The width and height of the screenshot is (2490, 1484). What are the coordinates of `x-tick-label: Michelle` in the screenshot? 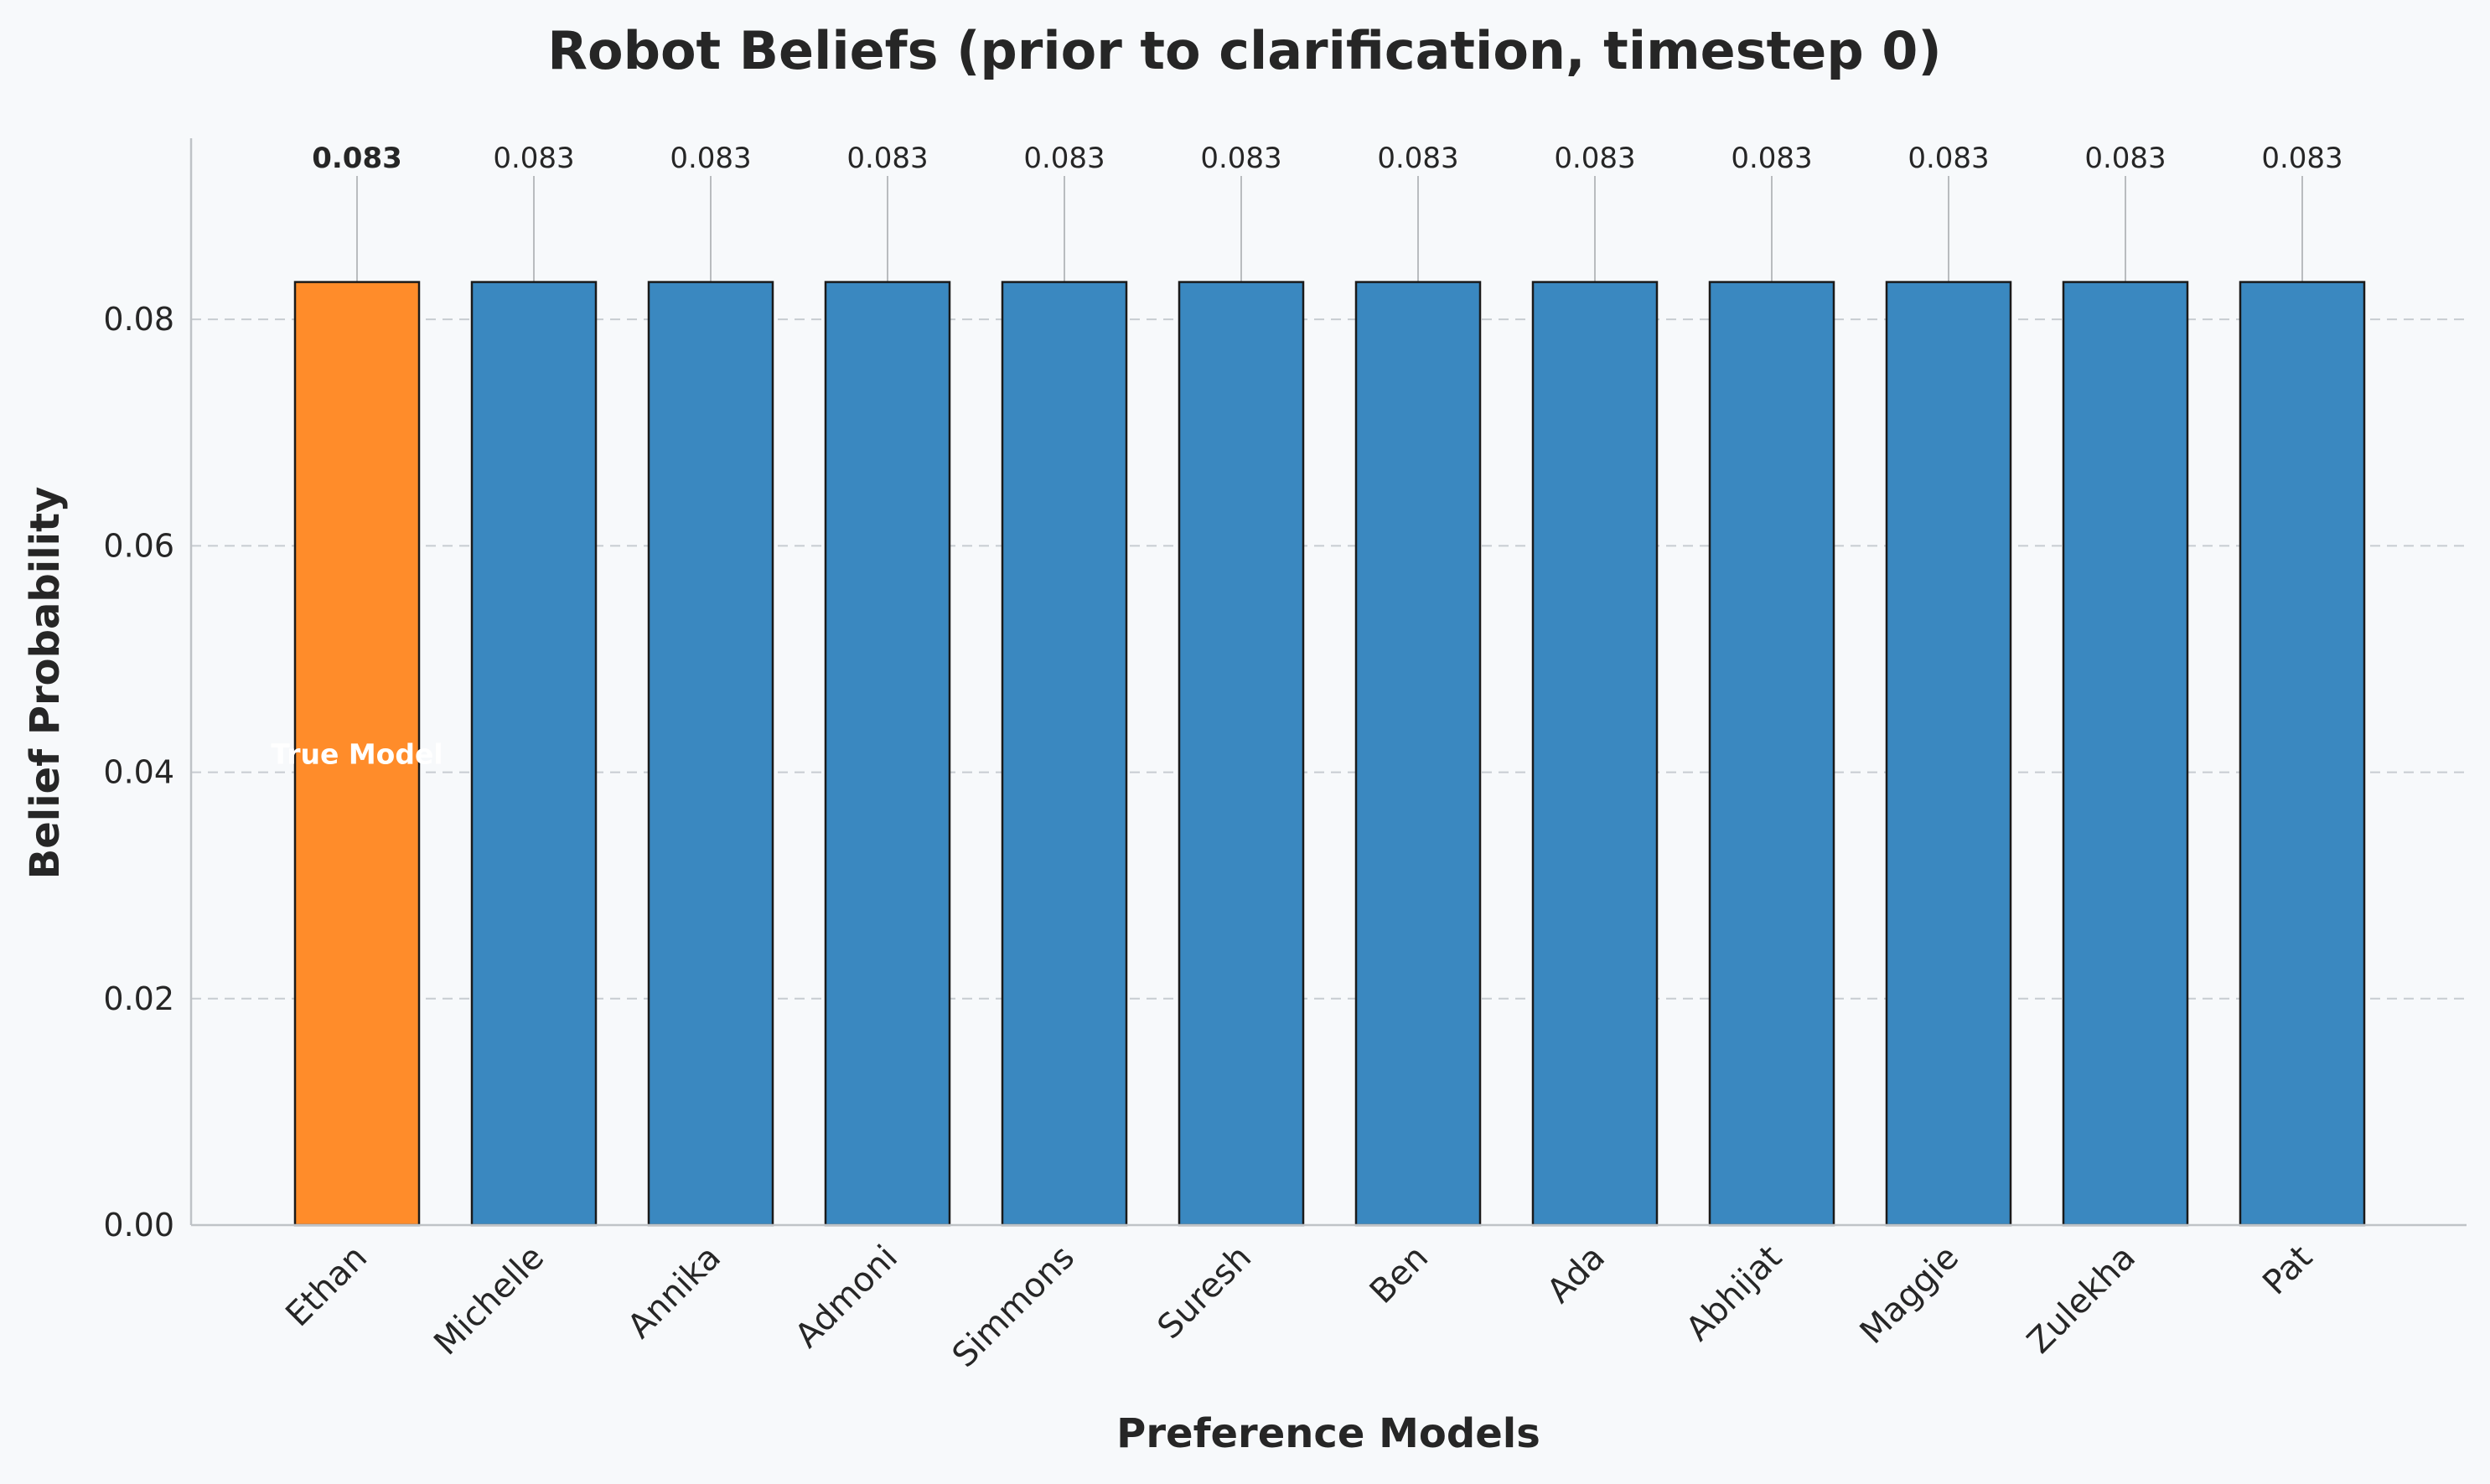 It's located at (489, 1300).